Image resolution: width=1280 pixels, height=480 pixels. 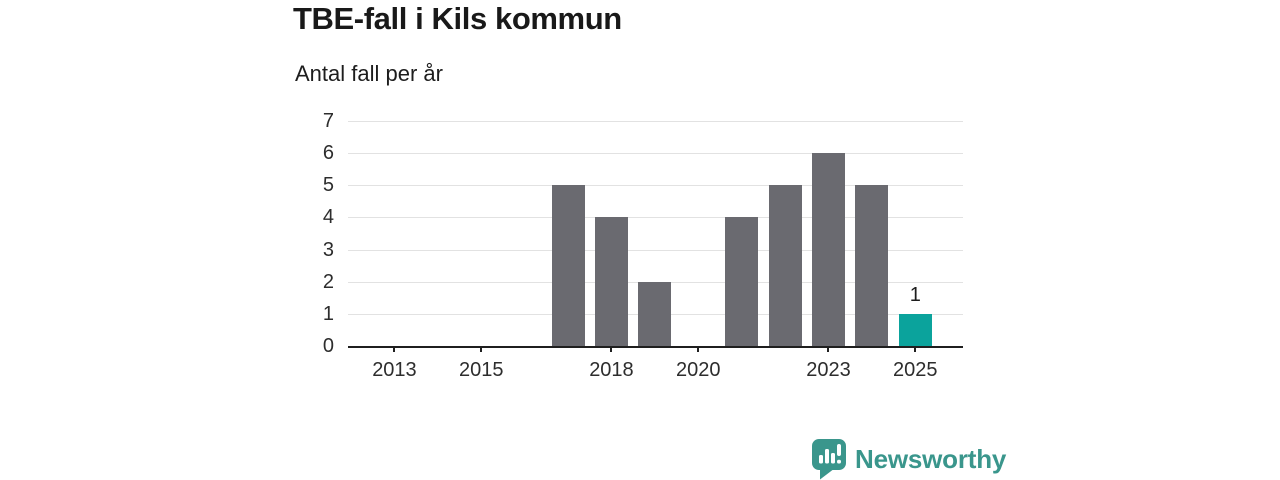 I want to click on x-tick-2023, so click(x=828, y=349).